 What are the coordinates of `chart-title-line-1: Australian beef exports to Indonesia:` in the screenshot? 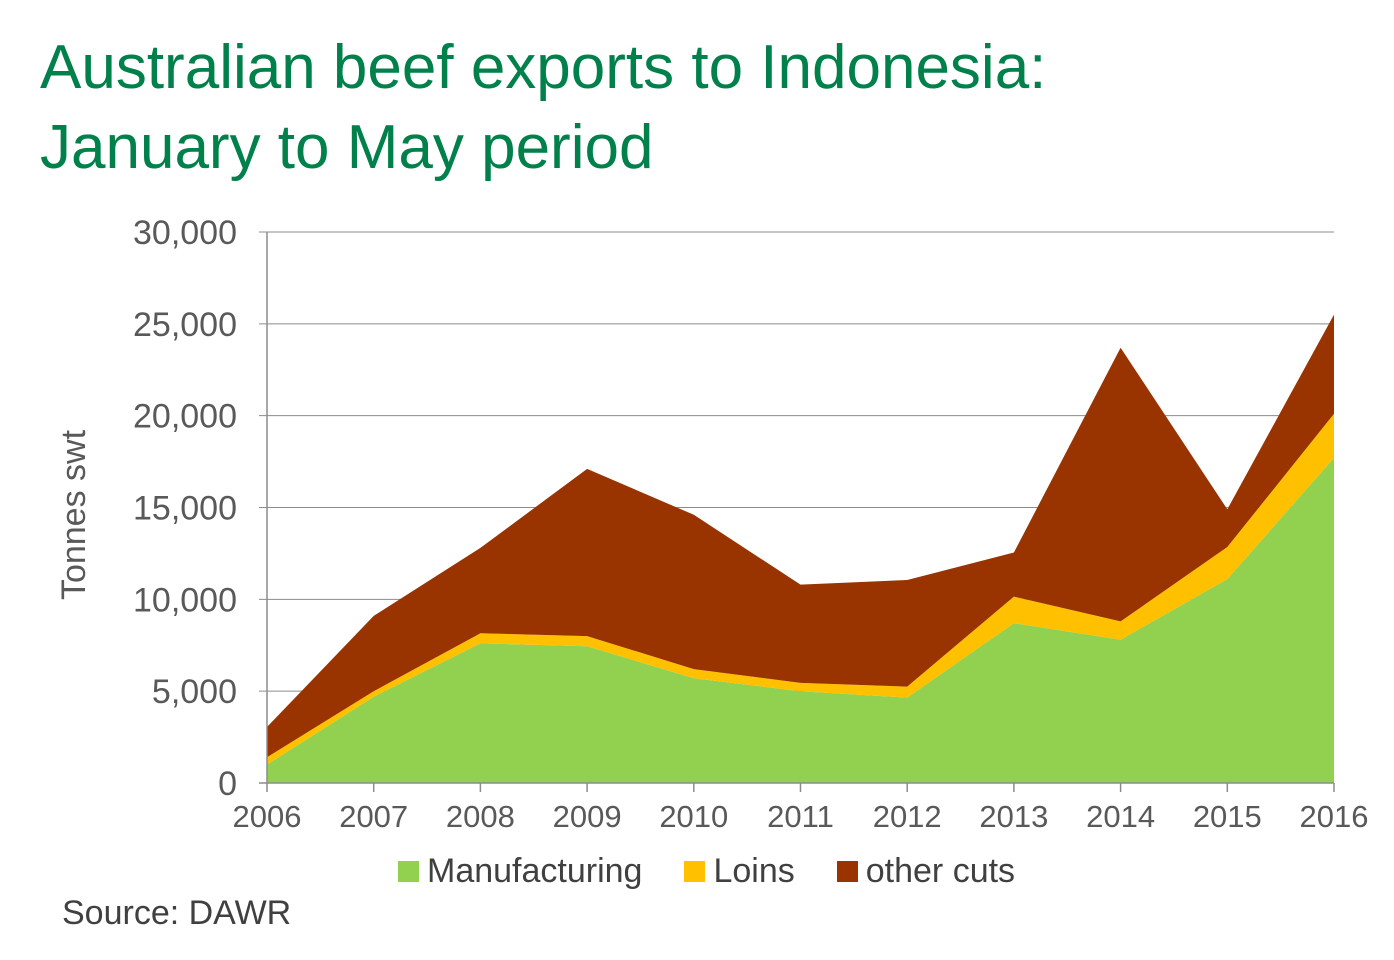 It's located at (543, 67).